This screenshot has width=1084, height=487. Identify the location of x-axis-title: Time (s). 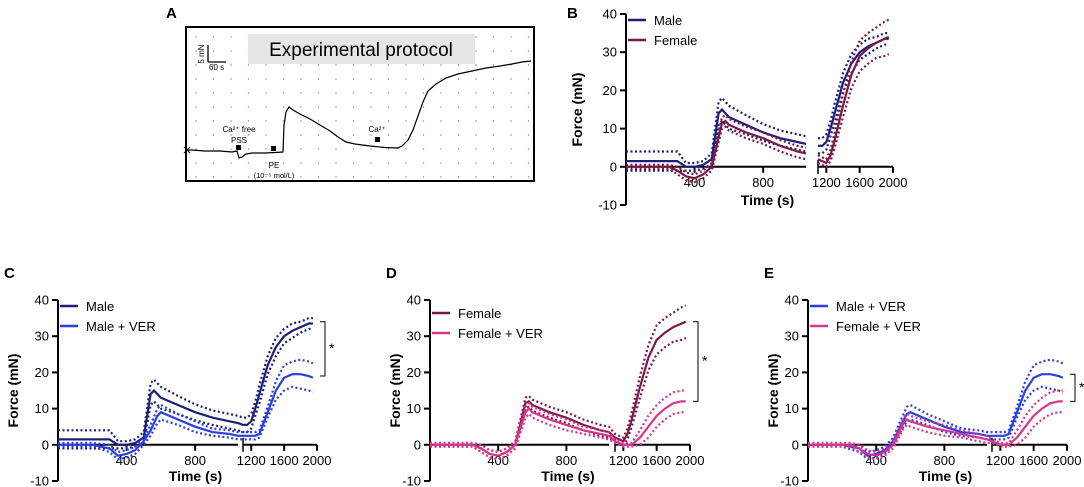
(567, 476).